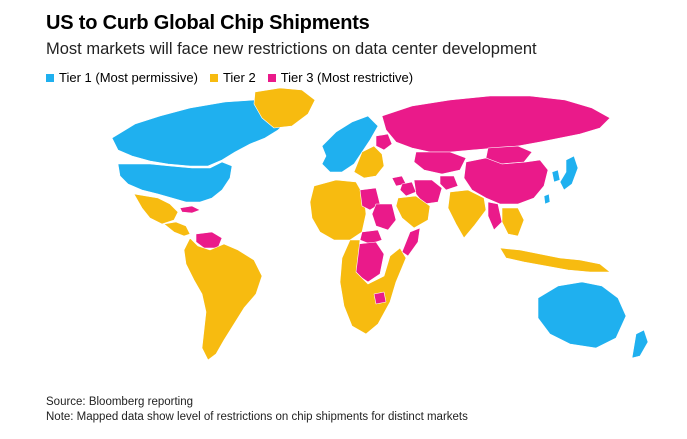  What do you see at coordinates (209, 240) in the screenshot?
I see `region-venezuela` at bounding box center [209, 240].